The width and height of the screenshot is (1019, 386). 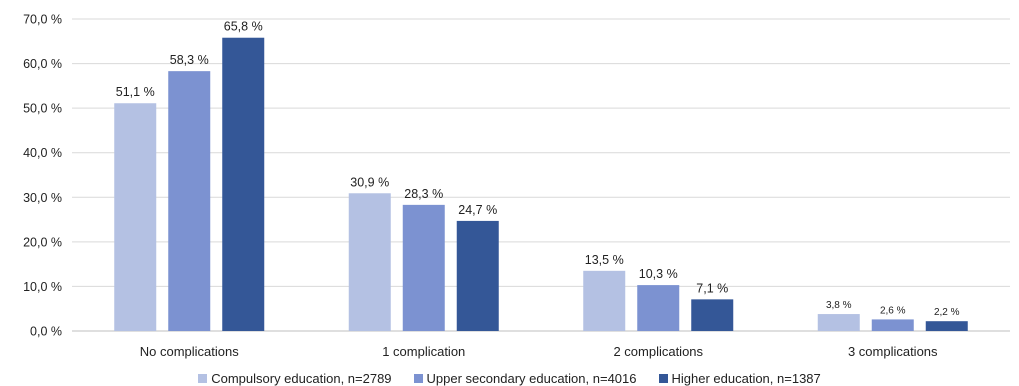 What do you see at coordinates (658, 274) in the screenshot?
I see `data-label: 10,3 %` at bounding box center [658, 274].